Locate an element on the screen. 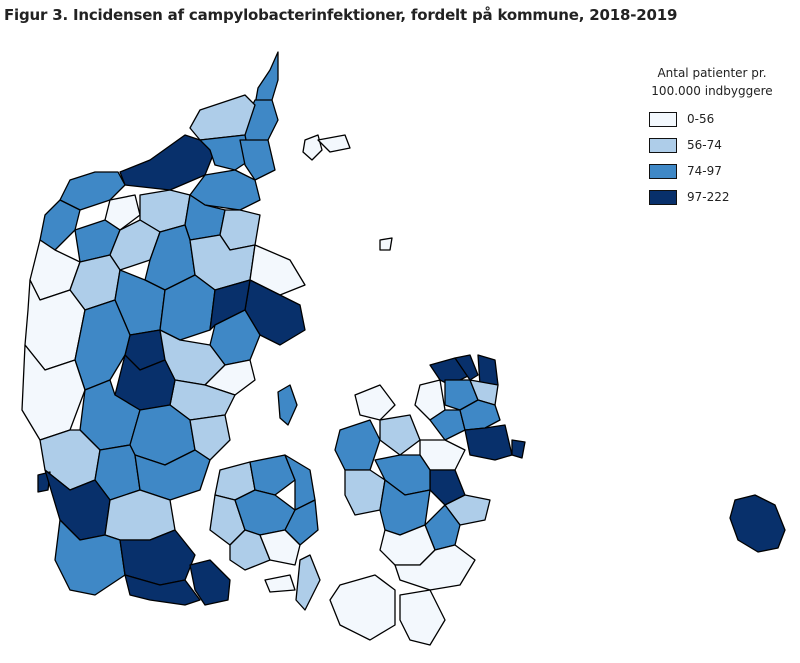  region-holbaek is located at coordinates (400, 435).